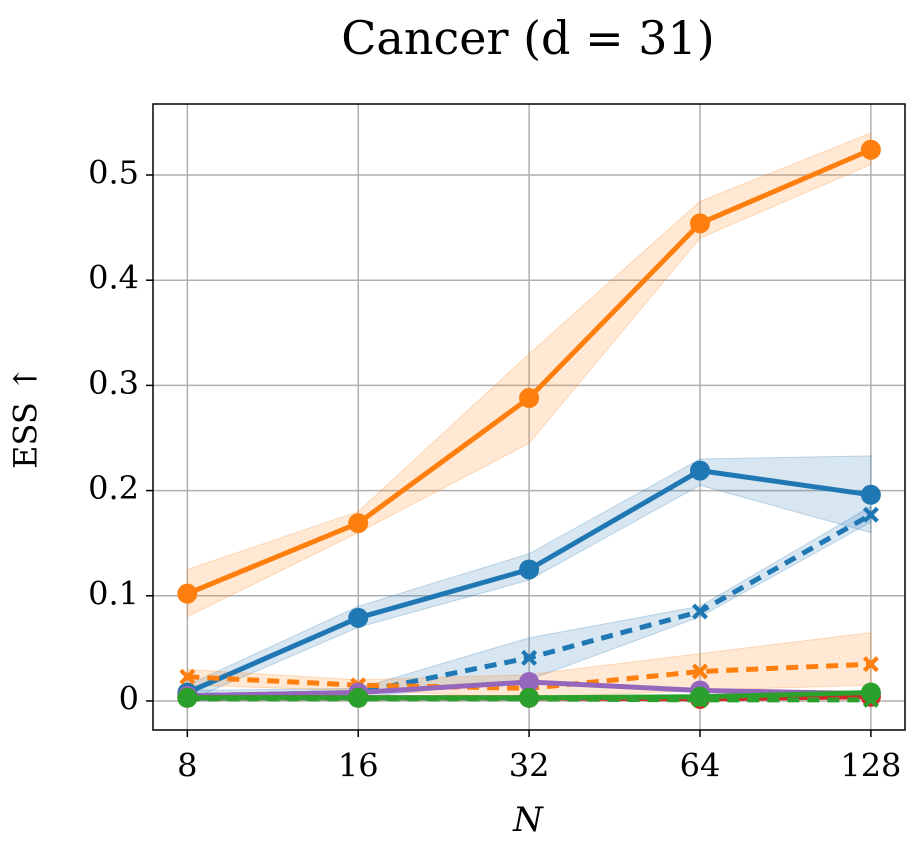  I want to click on y-tick-label: 0.5, so click(113, 173).